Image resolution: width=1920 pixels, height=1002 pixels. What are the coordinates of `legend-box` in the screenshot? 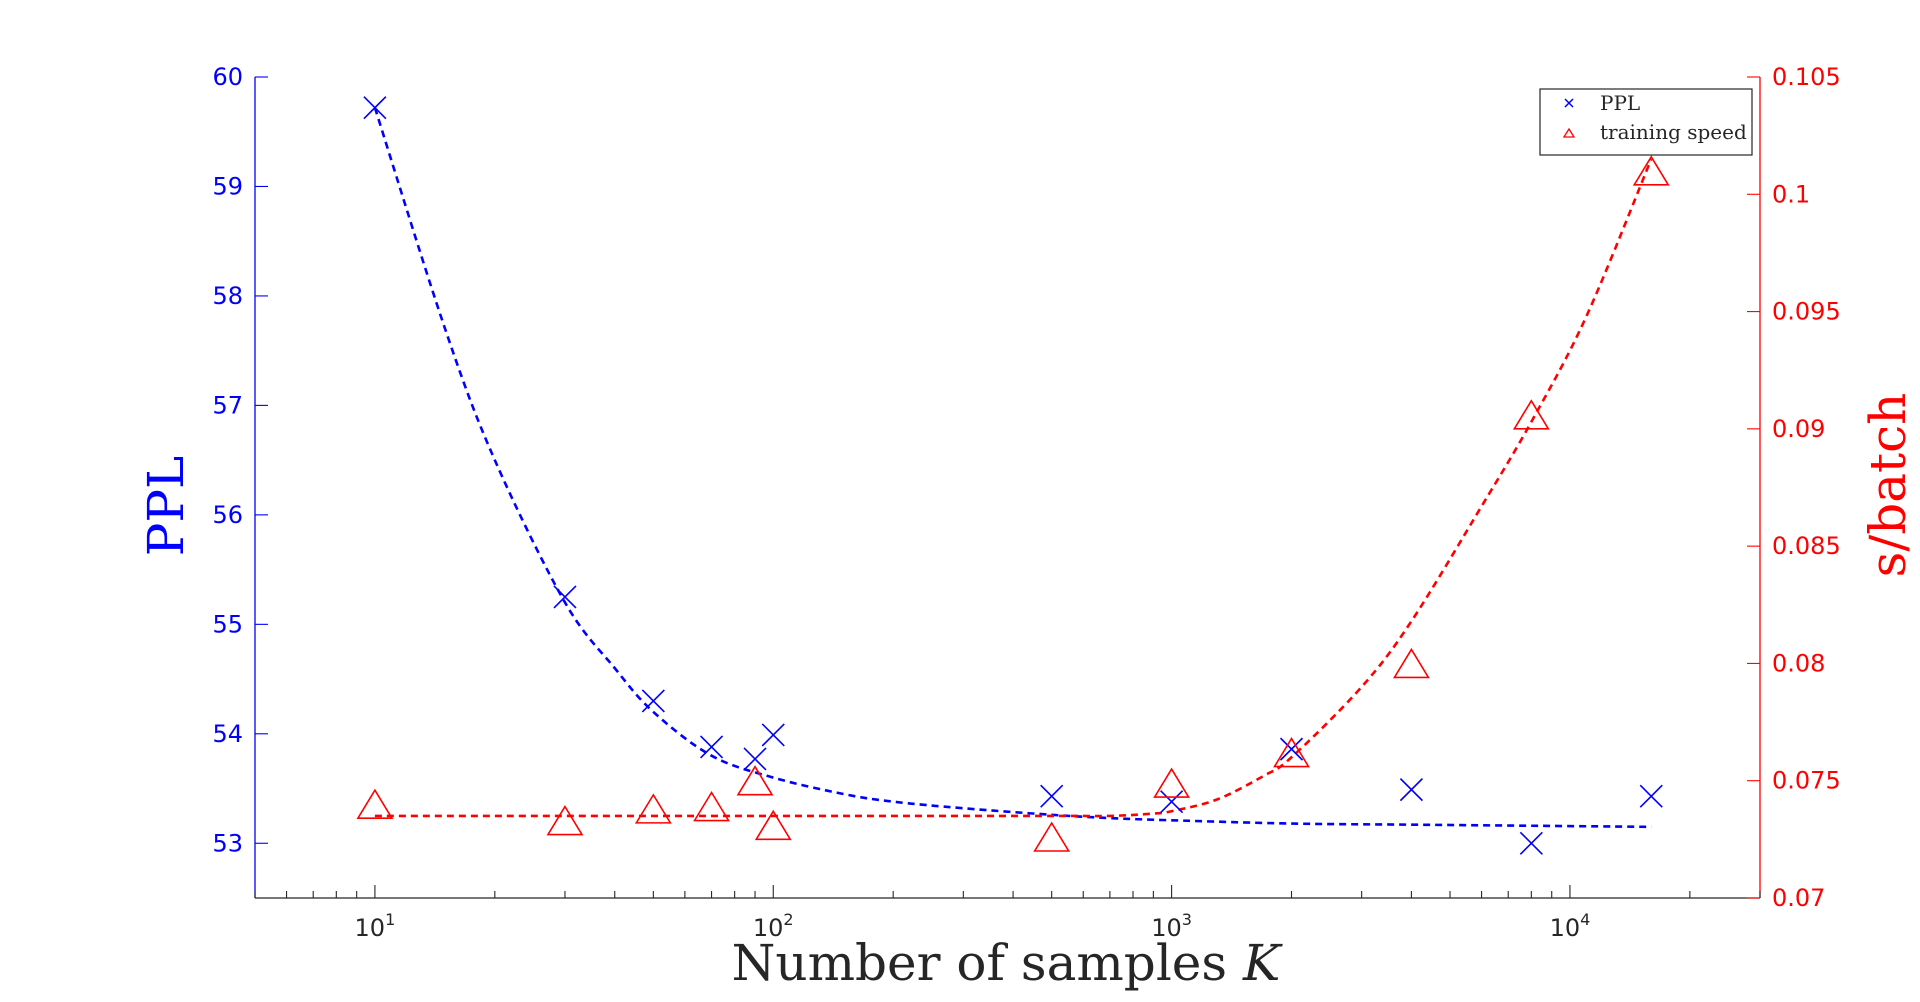 It's located at (1646, 122).